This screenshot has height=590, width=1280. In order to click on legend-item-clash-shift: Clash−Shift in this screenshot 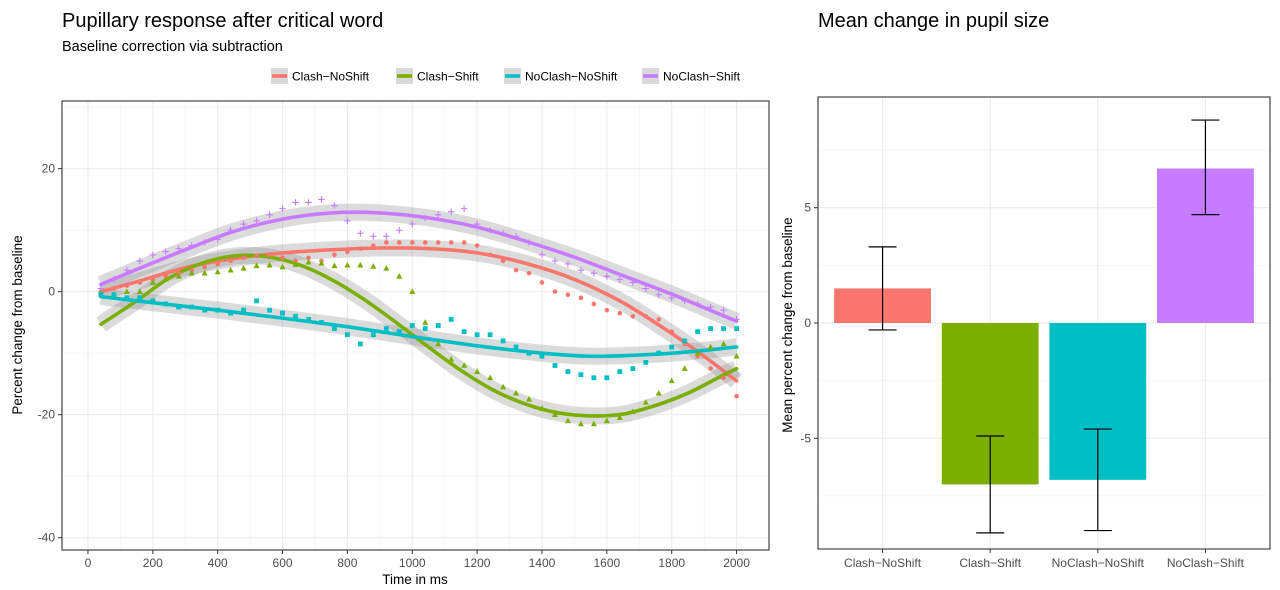, I will do `click(437, 76)`.